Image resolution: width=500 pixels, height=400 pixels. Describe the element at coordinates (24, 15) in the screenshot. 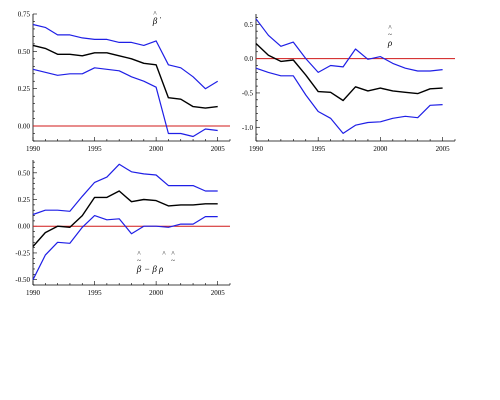

I see `y-tick-label: 0.75` at that location.